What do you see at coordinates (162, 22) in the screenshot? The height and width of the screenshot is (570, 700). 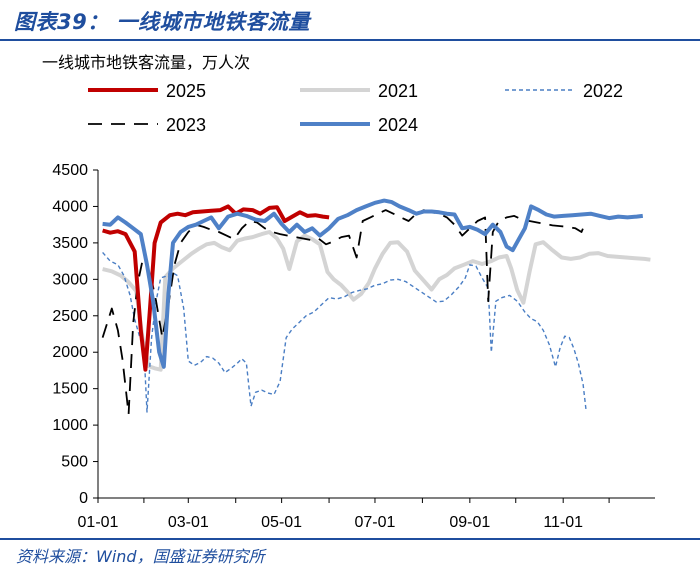 I see `figure-title: 图表39： 一线城市地铁客流量` at bounding box center [162, 22].